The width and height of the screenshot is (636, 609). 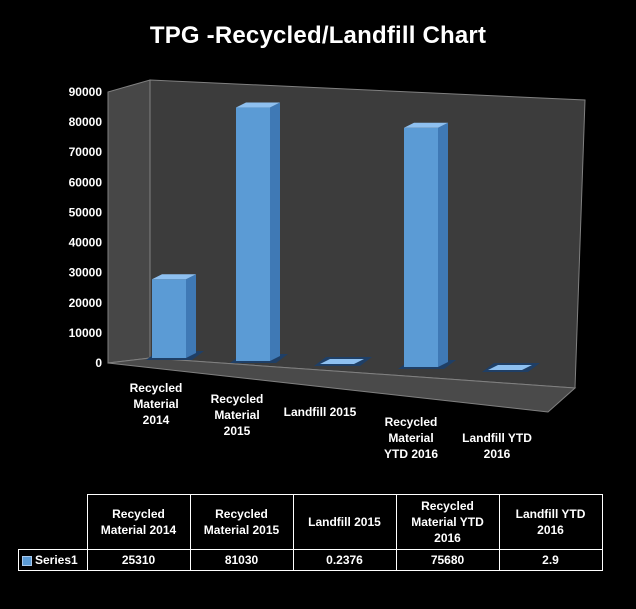 I want to click on y-tick-label: 20000, so click(x=86, y=303).